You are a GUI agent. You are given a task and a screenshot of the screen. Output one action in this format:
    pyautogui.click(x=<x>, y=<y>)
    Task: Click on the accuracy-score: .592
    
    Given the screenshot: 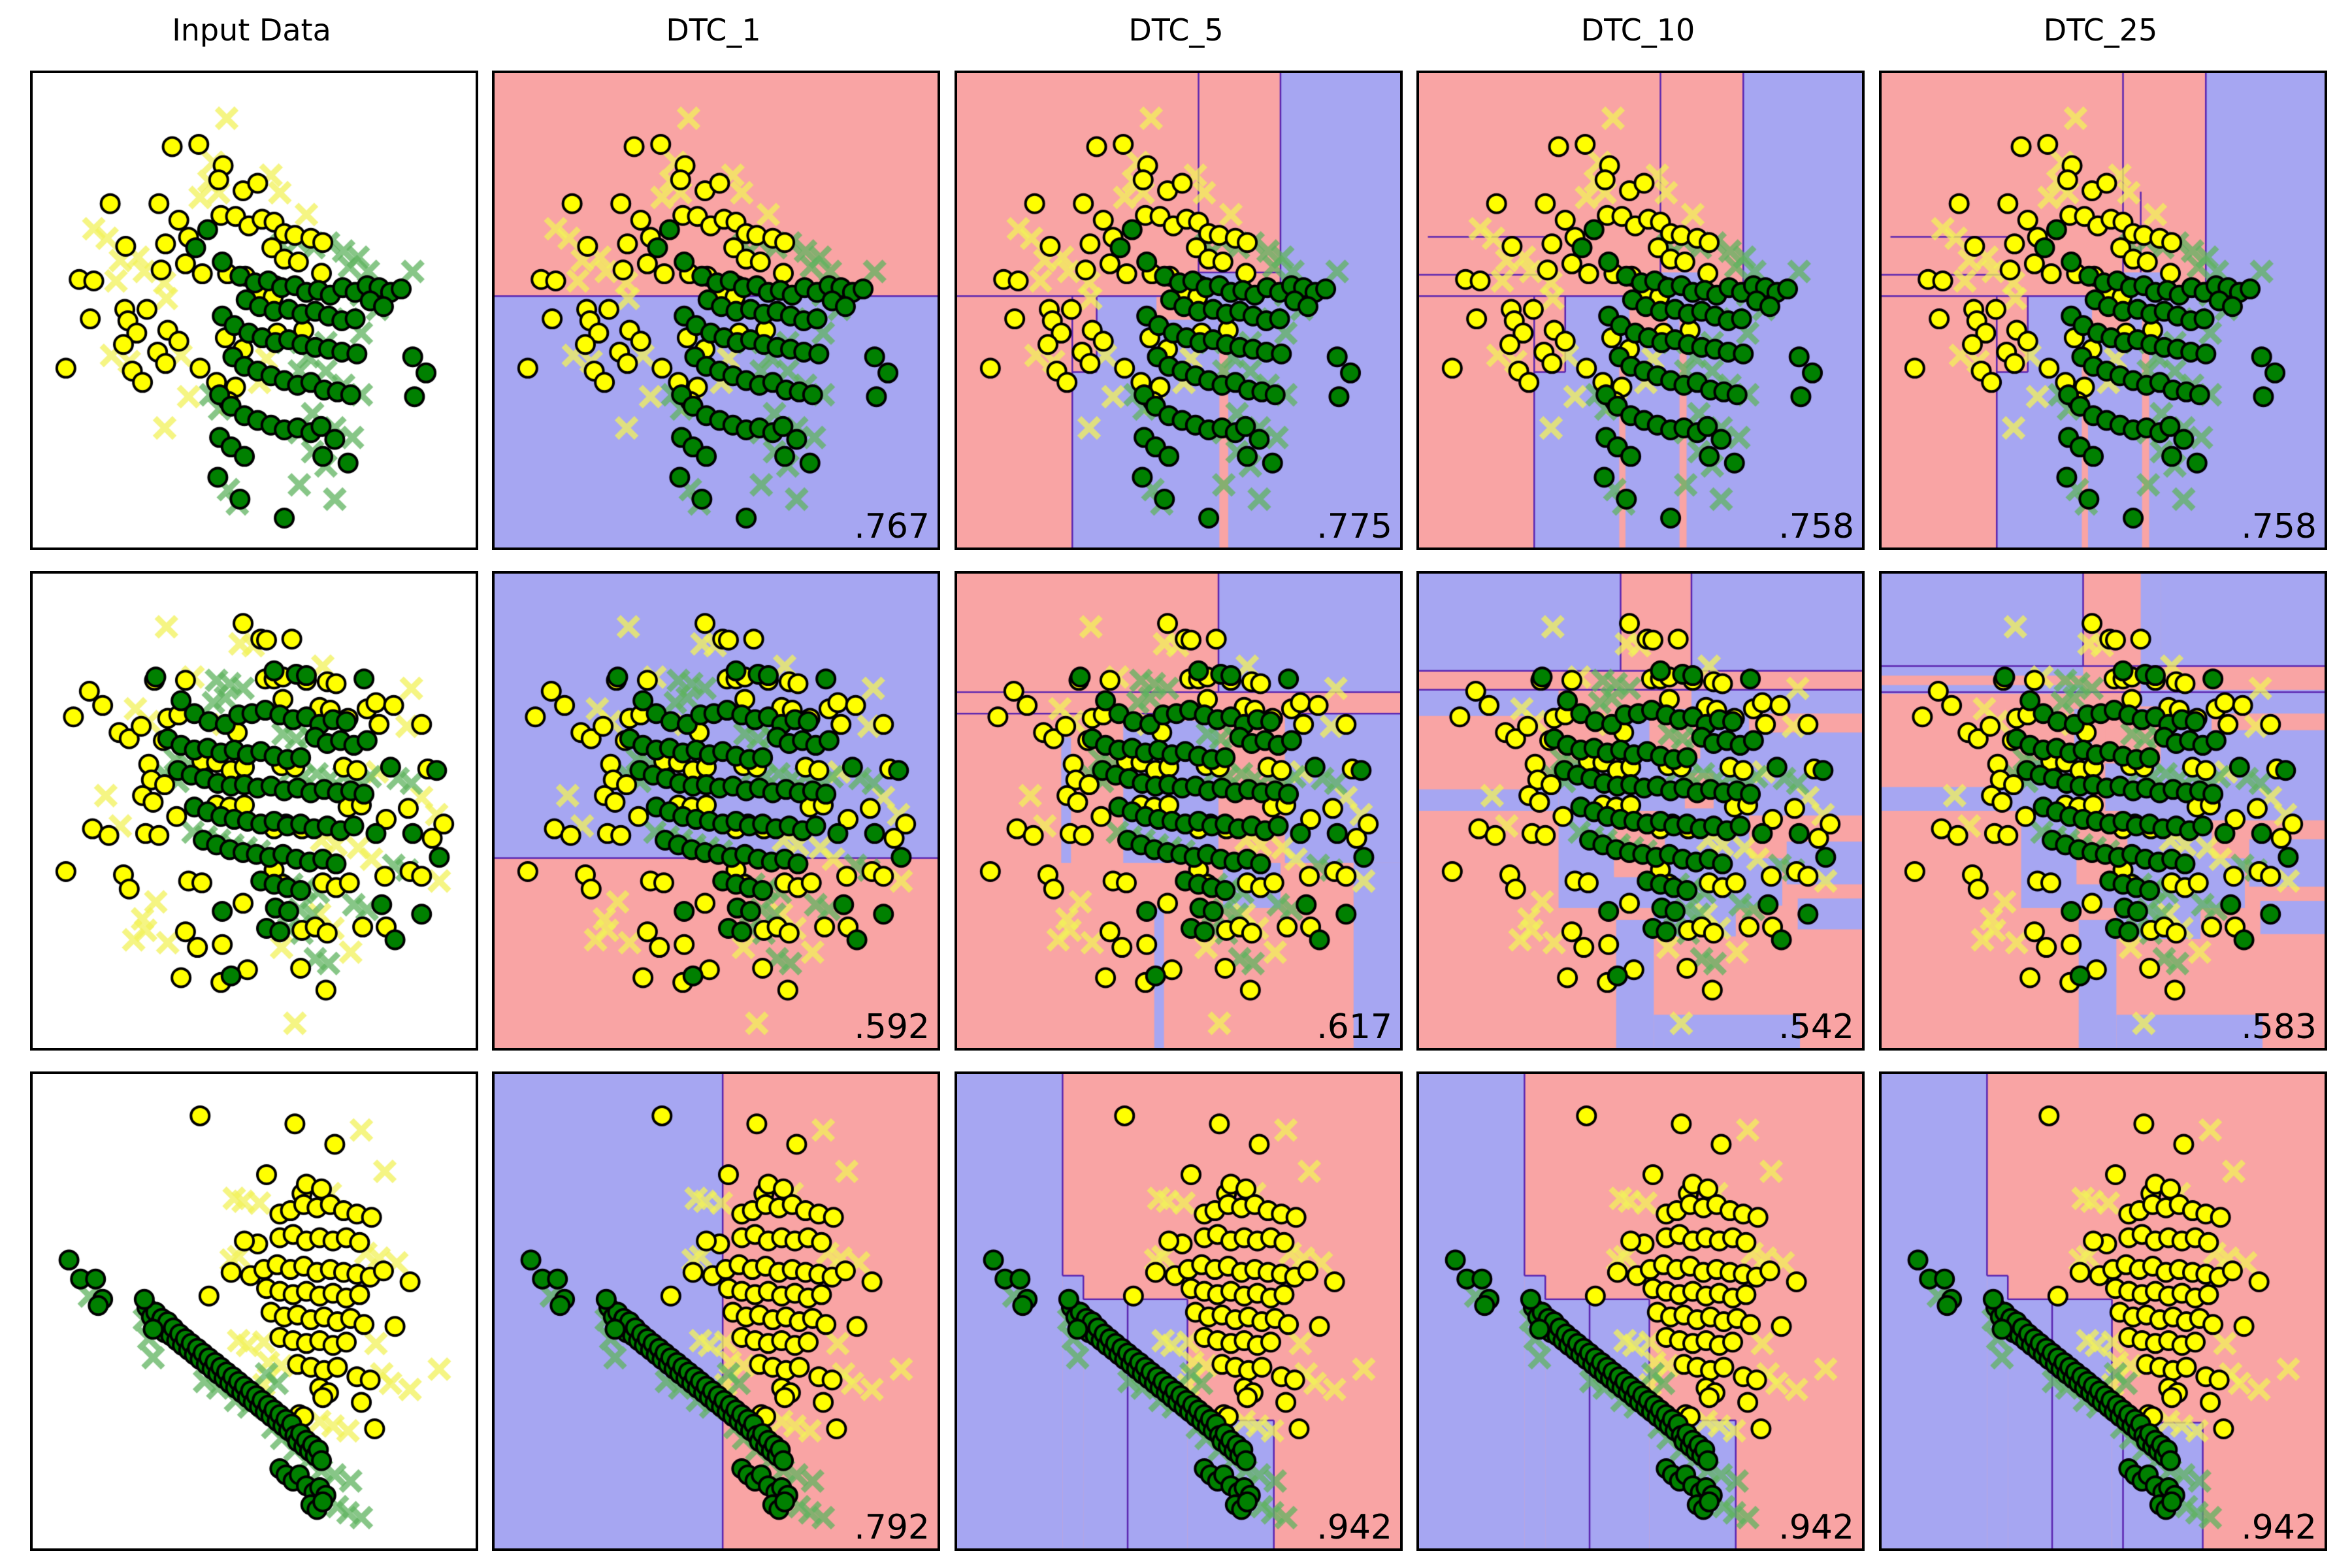 What is the action you would take?
    pyautogui.click(x=892, y=1027)
    